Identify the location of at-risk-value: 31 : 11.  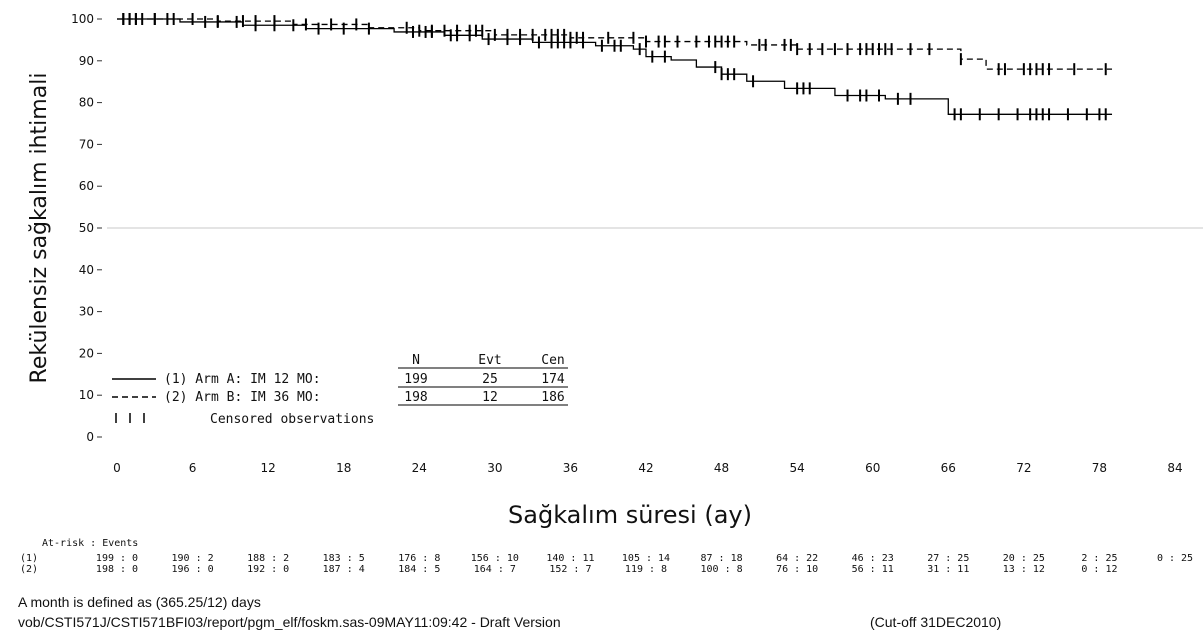
(948, 569).